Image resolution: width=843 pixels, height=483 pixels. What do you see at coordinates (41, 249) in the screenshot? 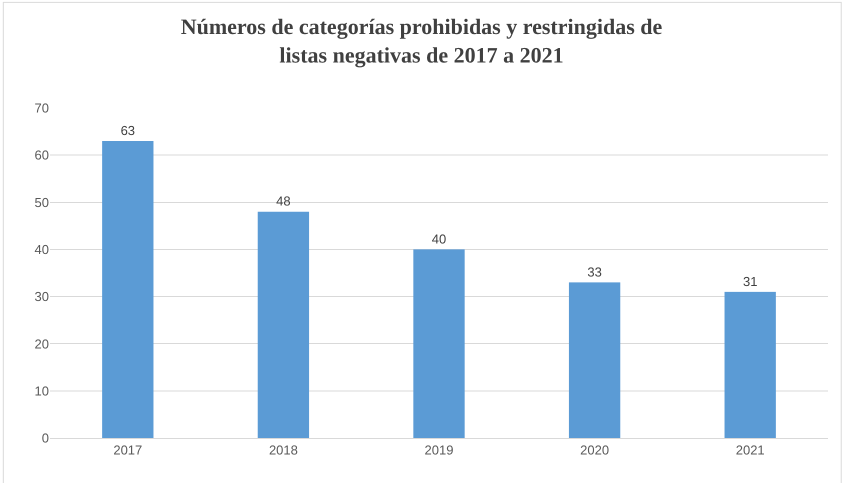
I see `y-tick-label: 40` at bounding box center [41, 249].